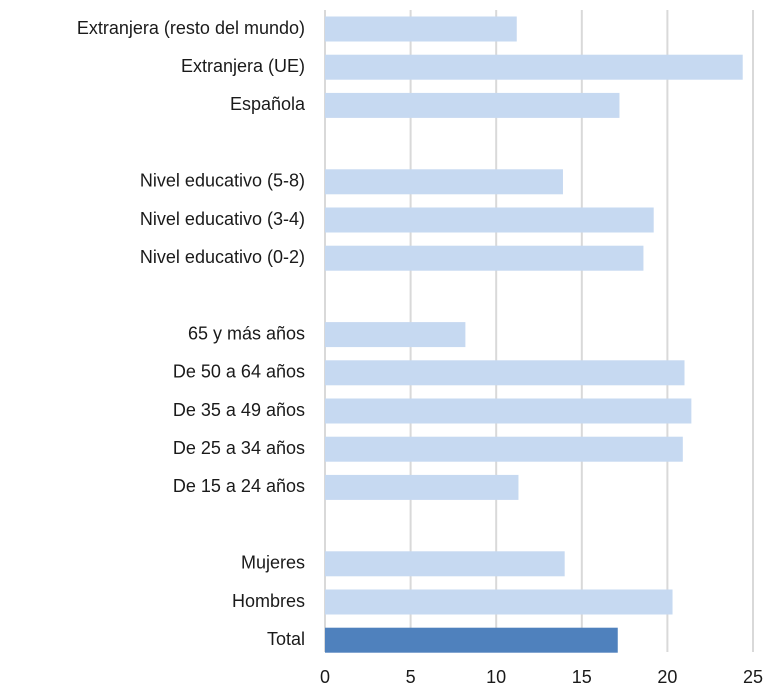 This screenshot has width=771, height=693. Describe the element at coordinates (239, 486) in the screenshot. I see `category-label-12: De 15 a 24 años` at that location.